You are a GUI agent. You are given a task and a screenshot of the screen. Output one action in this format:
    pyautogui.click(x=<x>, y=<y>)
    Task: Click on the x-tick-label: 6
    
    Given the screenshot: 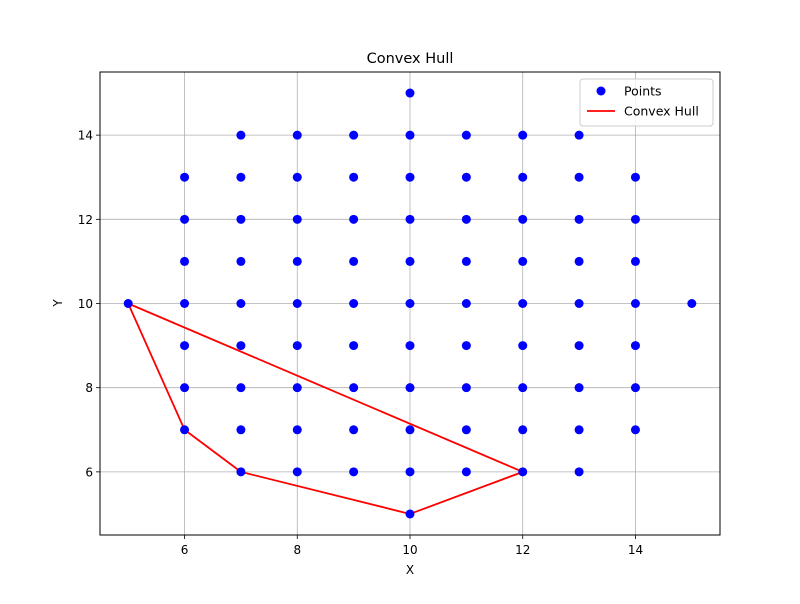 What is the action you would take?
    pyautogui.click(x=185, y=550)
    